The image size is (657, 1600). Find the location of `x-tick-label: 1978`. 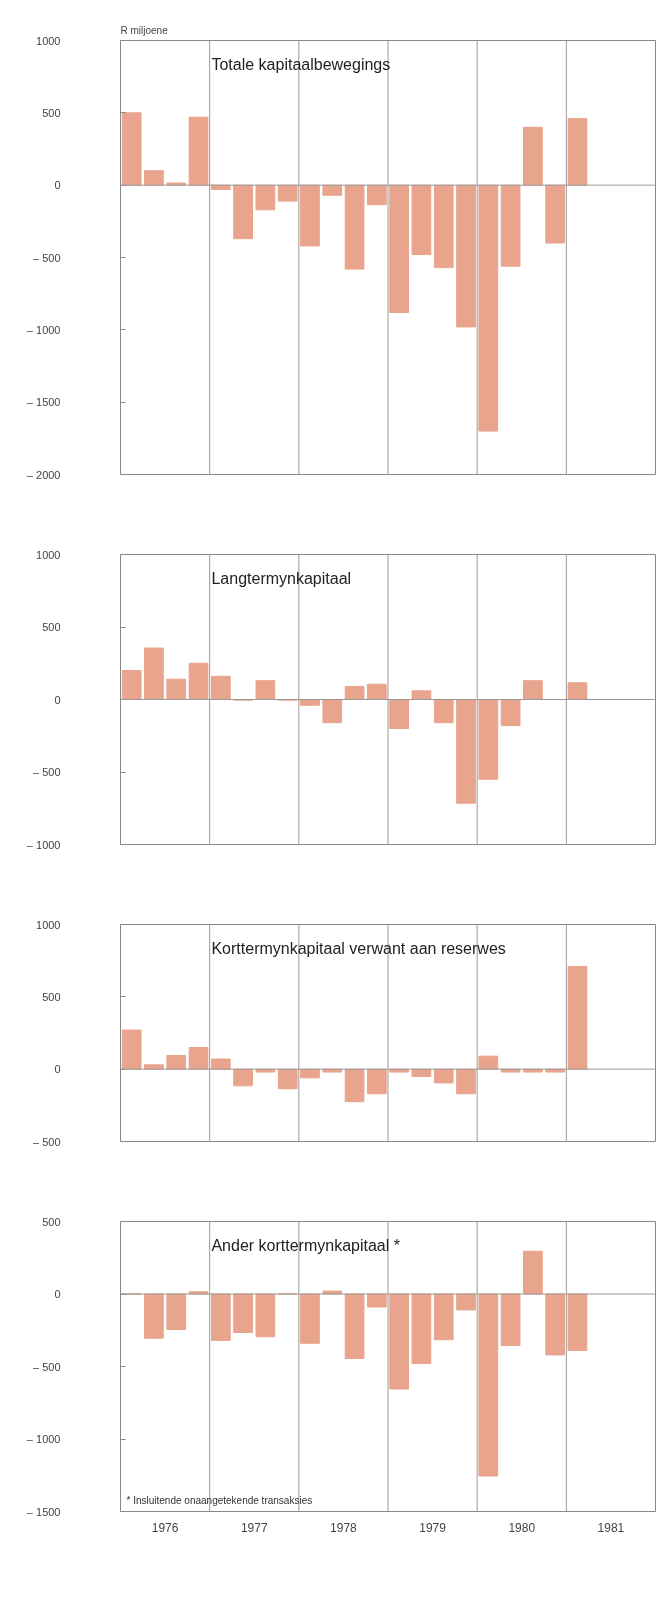

x-tick-label: 1978 is located at coordinates (344, 1527).